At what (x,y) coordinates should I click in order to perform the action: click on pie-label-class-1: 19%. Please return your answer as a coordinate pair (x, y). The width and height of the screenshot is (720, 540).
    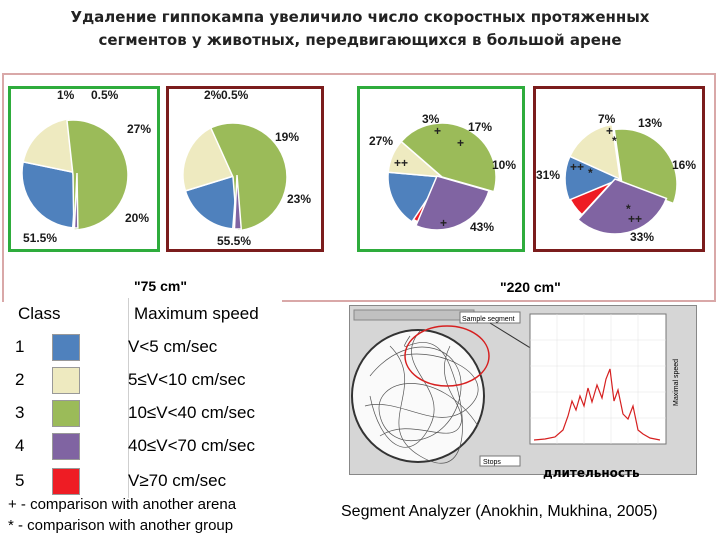
    Looking at the image, I should click on (287, 137).